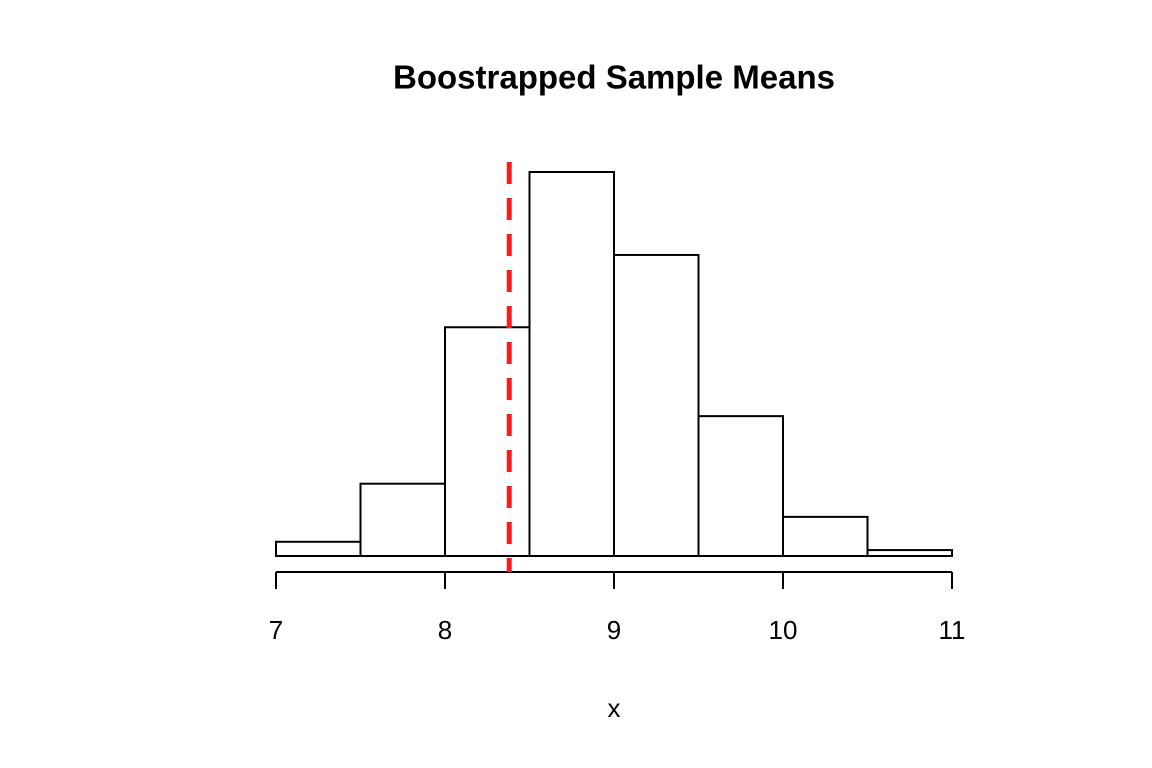 This screenshot has height=768, width=1152. Describe the element at coordinates (445, 630) in the screenshot. I see `x-tick-label: 8` at that location.